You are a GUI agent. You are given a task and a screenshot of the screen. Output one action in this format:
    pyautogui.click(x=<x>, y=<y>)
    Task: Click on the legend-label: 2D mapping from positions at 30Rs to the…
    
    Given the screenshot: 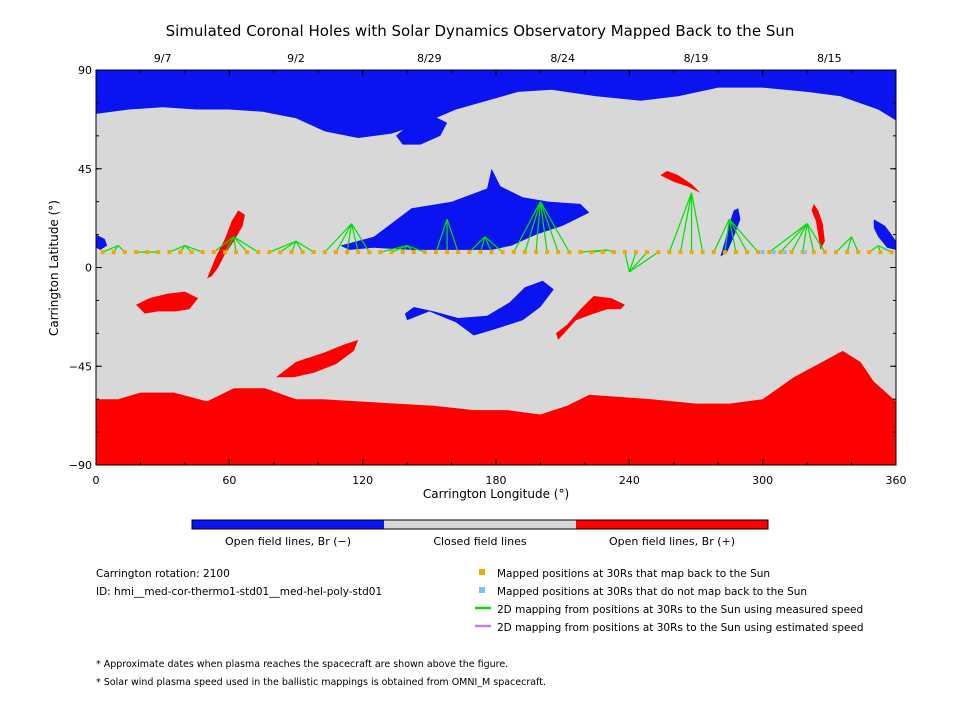 What is the action you would take?
    pyautogui.click(x=680, y=628)
    